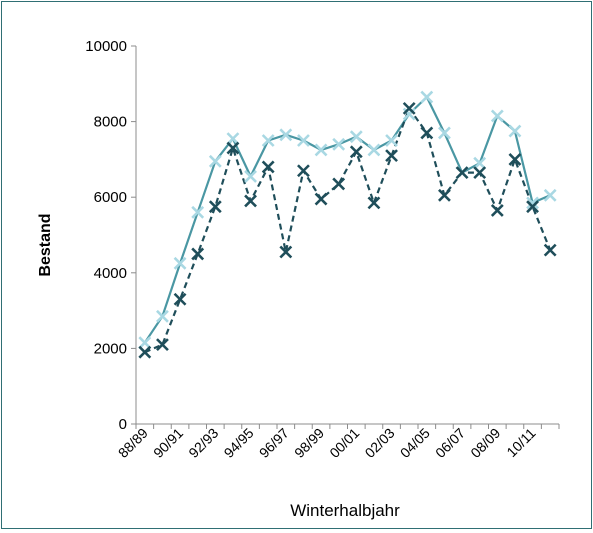 Image resolution: width=593 pixels, height=533 pixels. I want to click on x-tick-label: 94/95, so click(239, 443).